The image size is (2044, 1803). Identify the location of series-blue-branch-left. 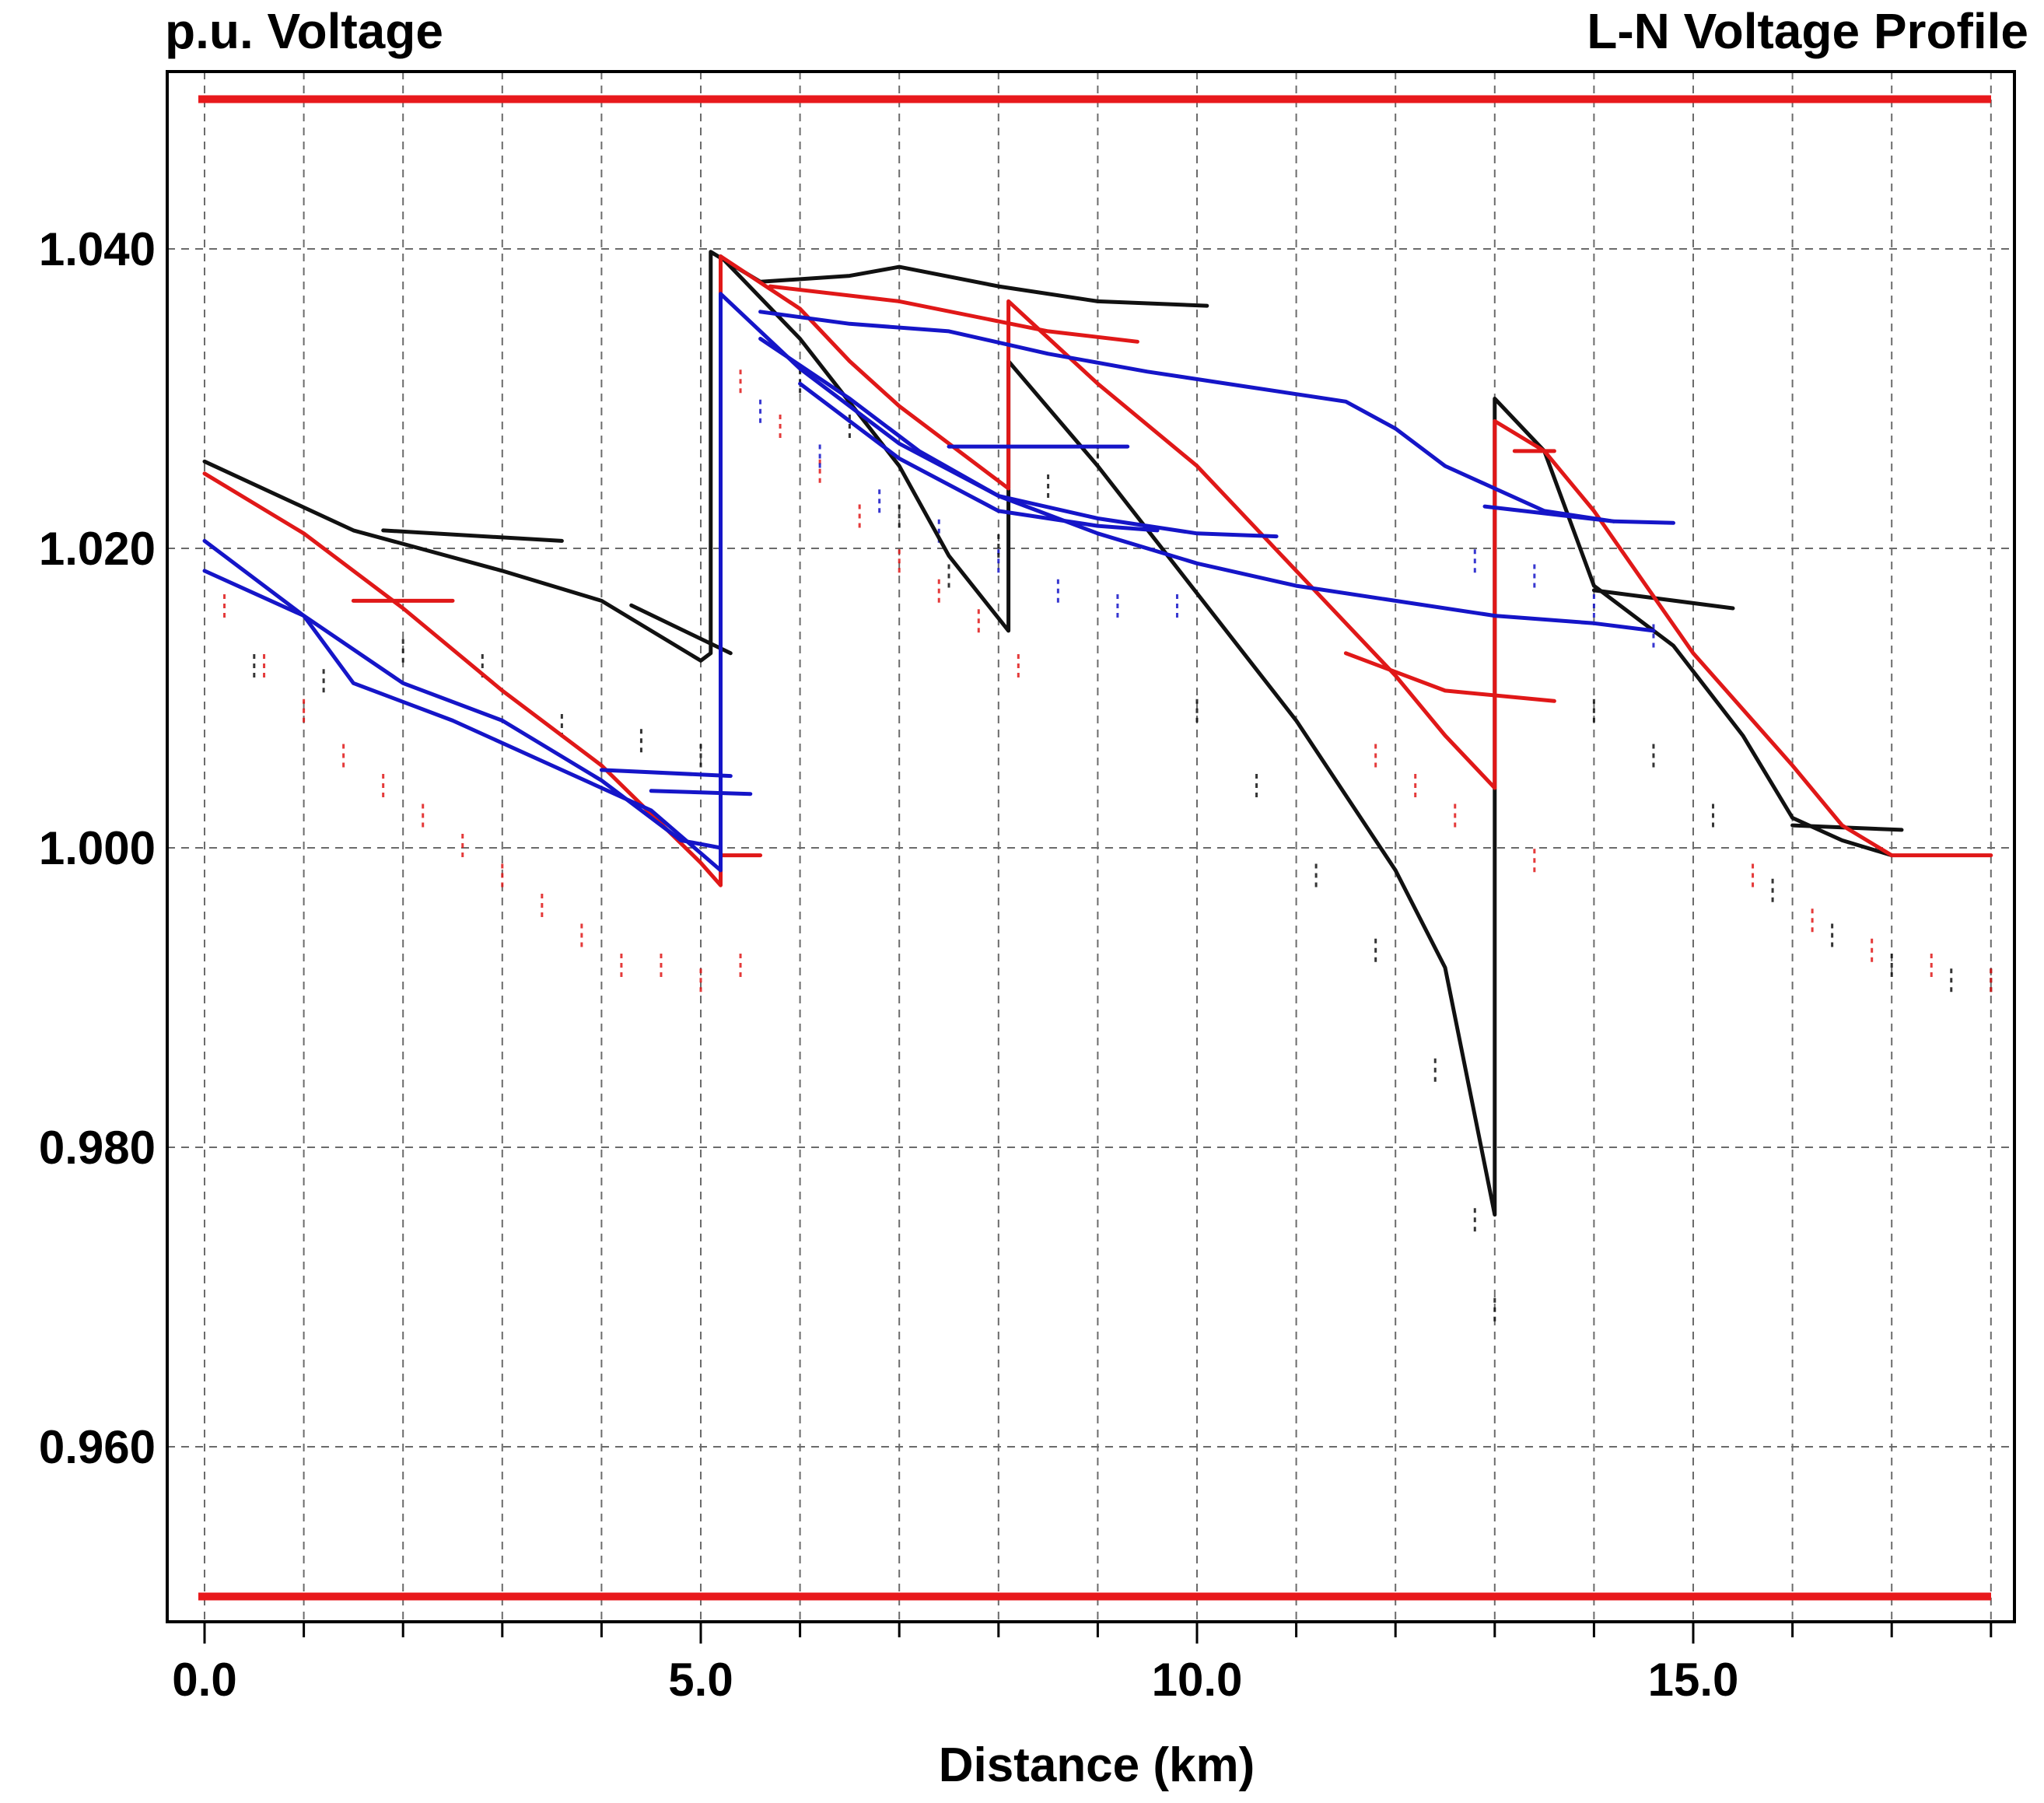
(666, 773).